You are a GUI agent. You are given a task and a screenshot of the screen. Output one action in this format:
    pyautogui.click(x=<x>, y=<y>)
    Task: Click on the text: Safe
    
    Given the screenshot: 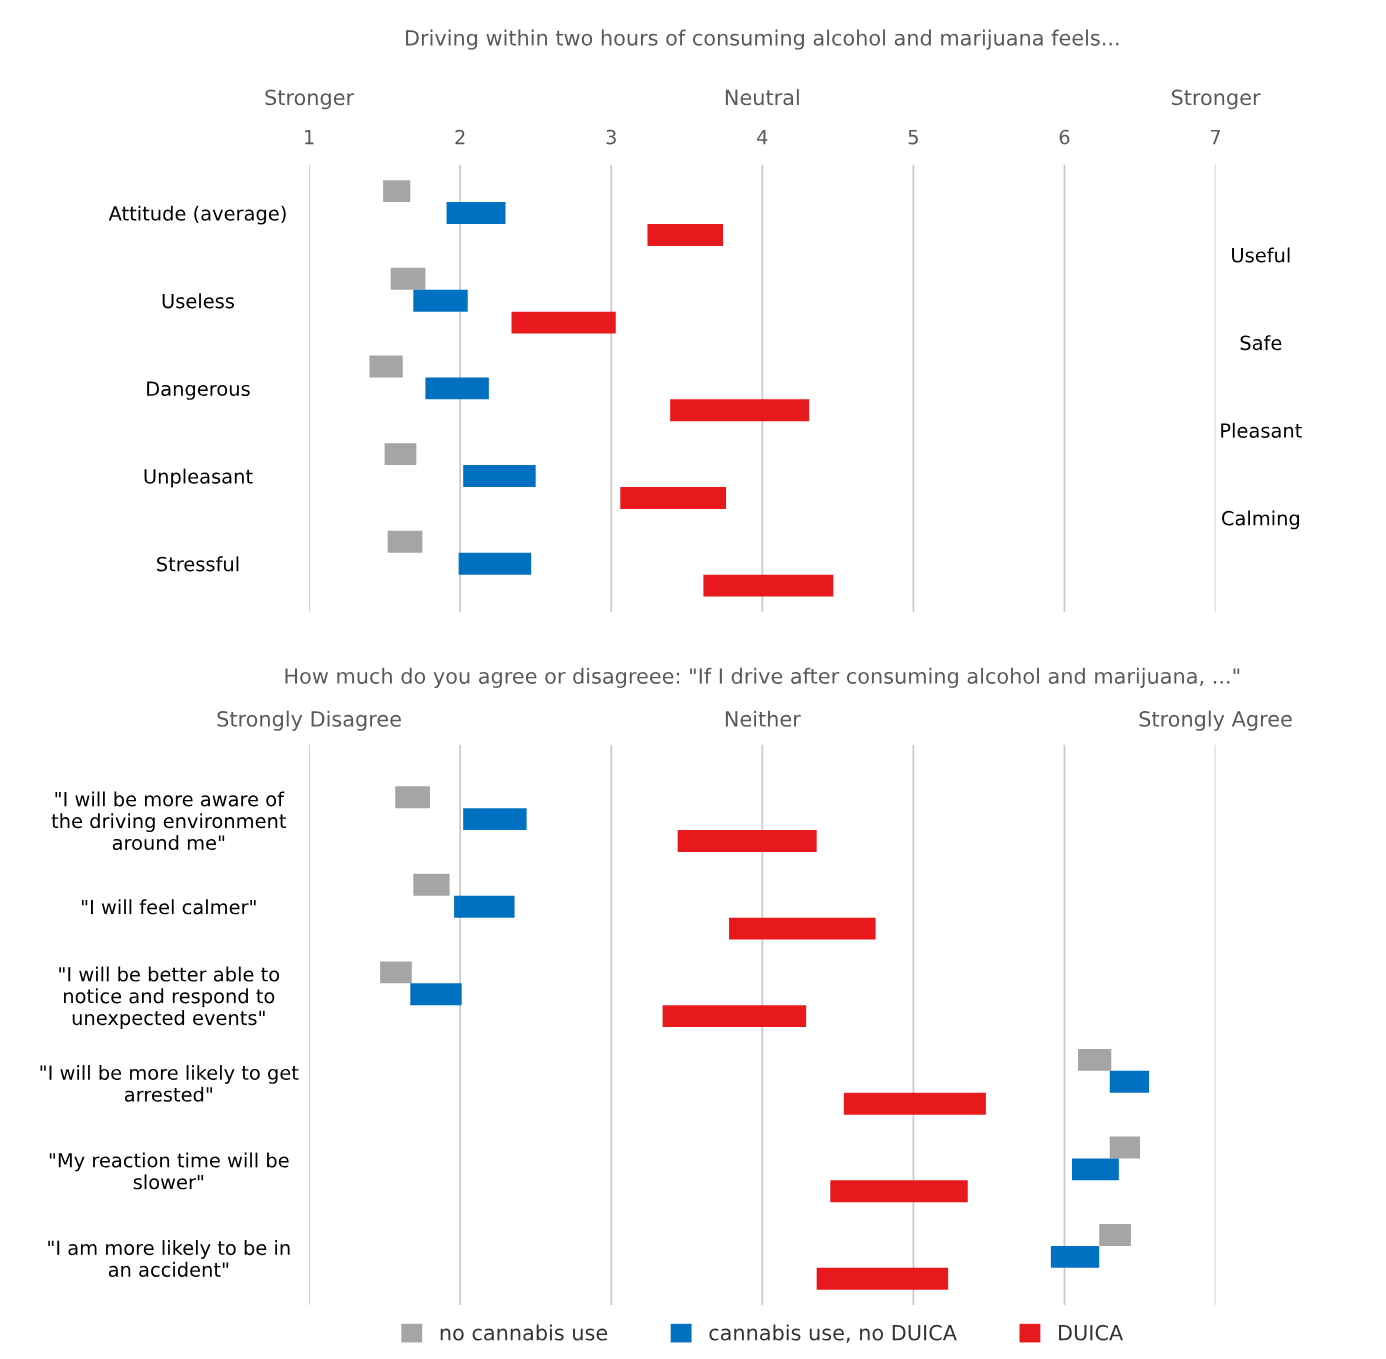 What is the action you would take?
    pyautogui.click(x=1261, y=343)
    